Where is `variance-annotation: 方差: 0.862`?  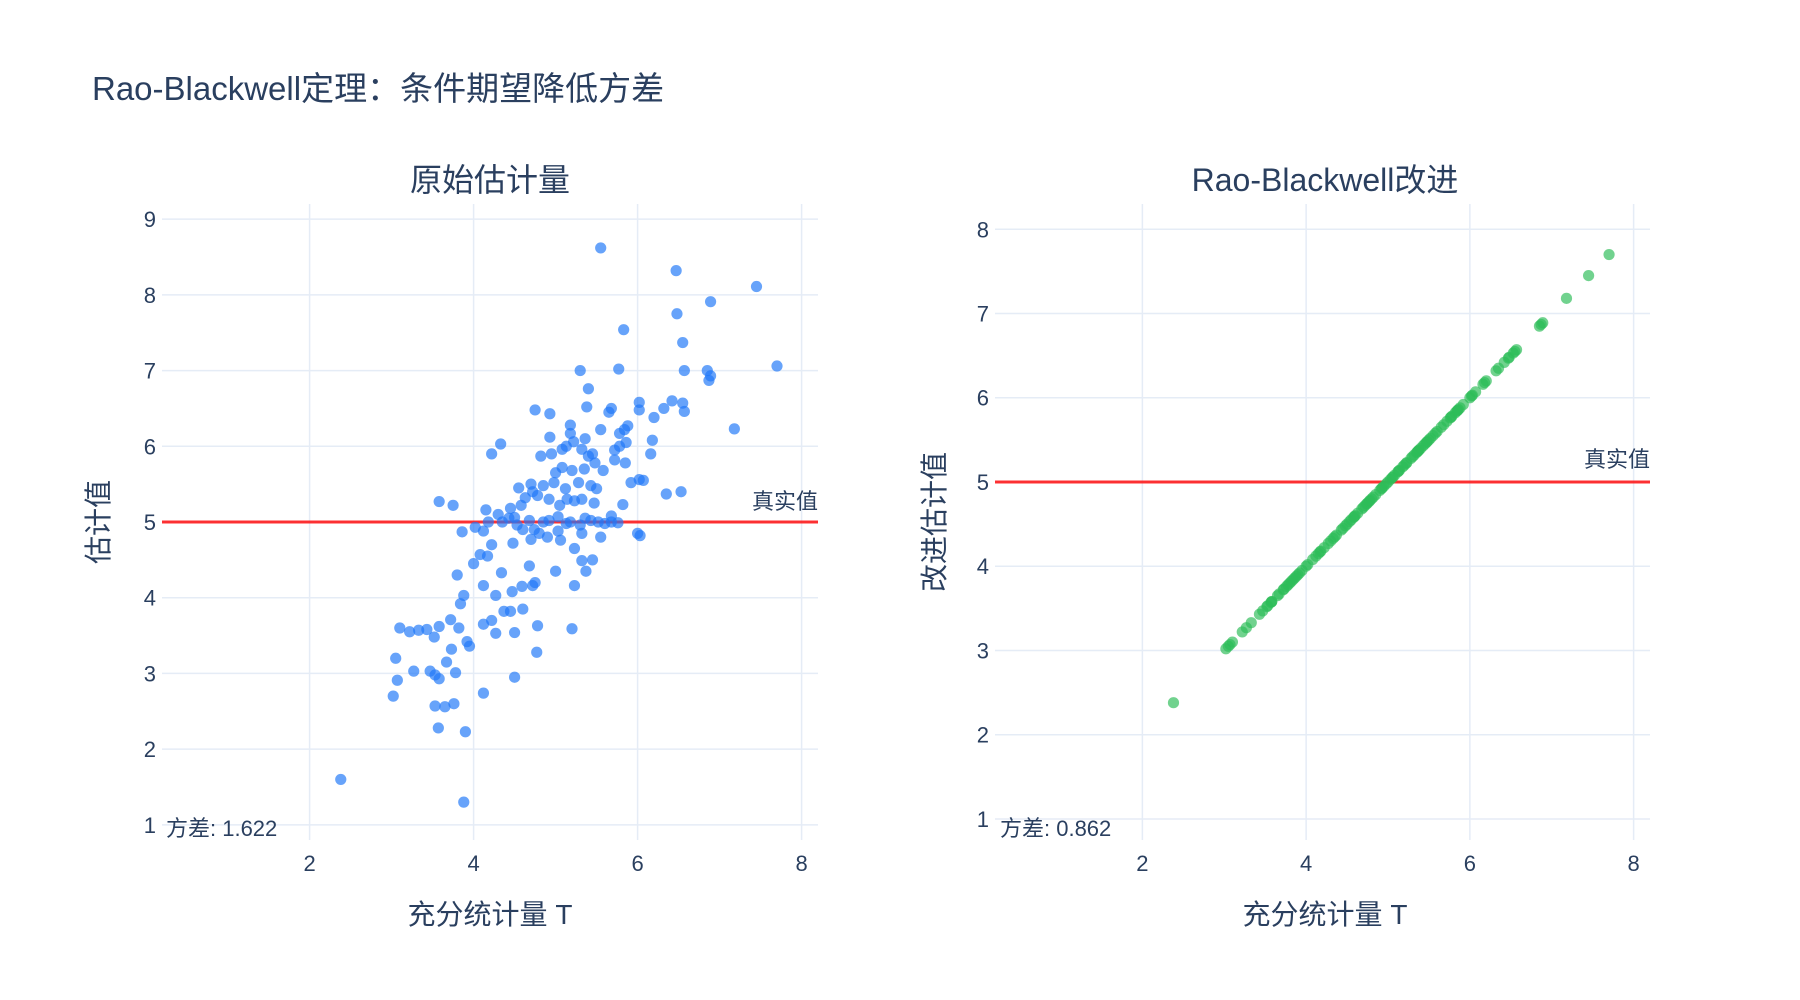
variance-annotation: 方差: 0.862 is located at coordinates (1055, 828).